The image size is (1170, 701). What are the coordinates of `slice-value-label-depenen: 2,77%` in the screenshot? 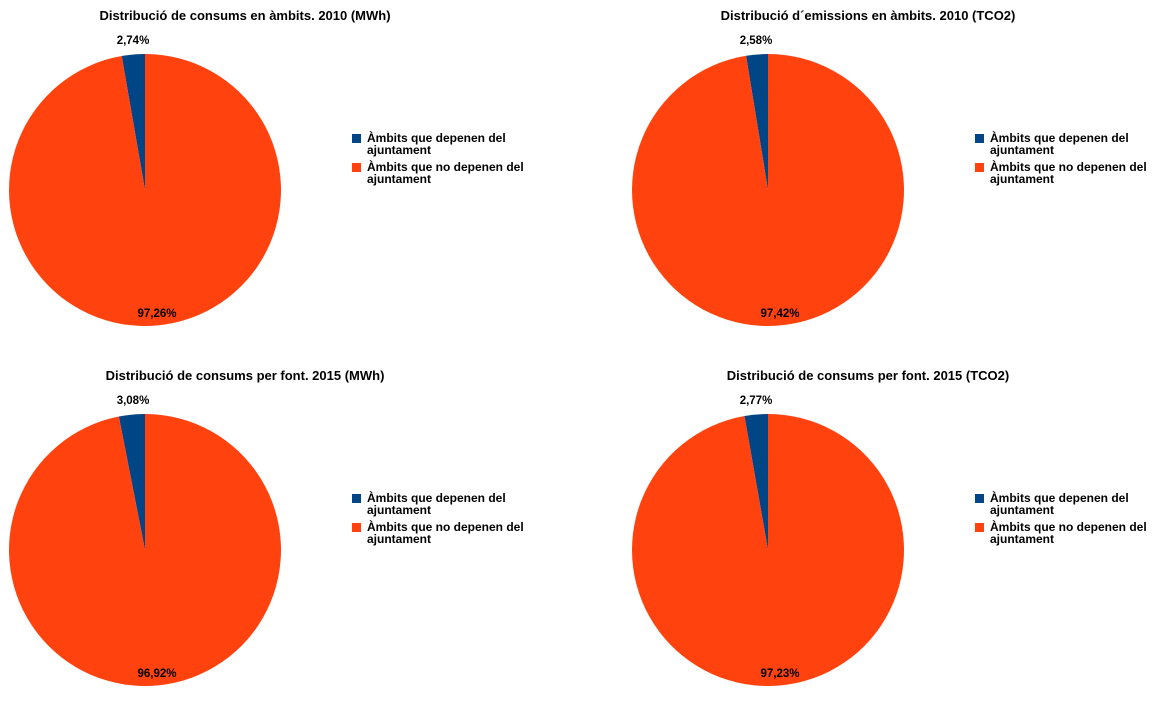 It's located at (756, 401).